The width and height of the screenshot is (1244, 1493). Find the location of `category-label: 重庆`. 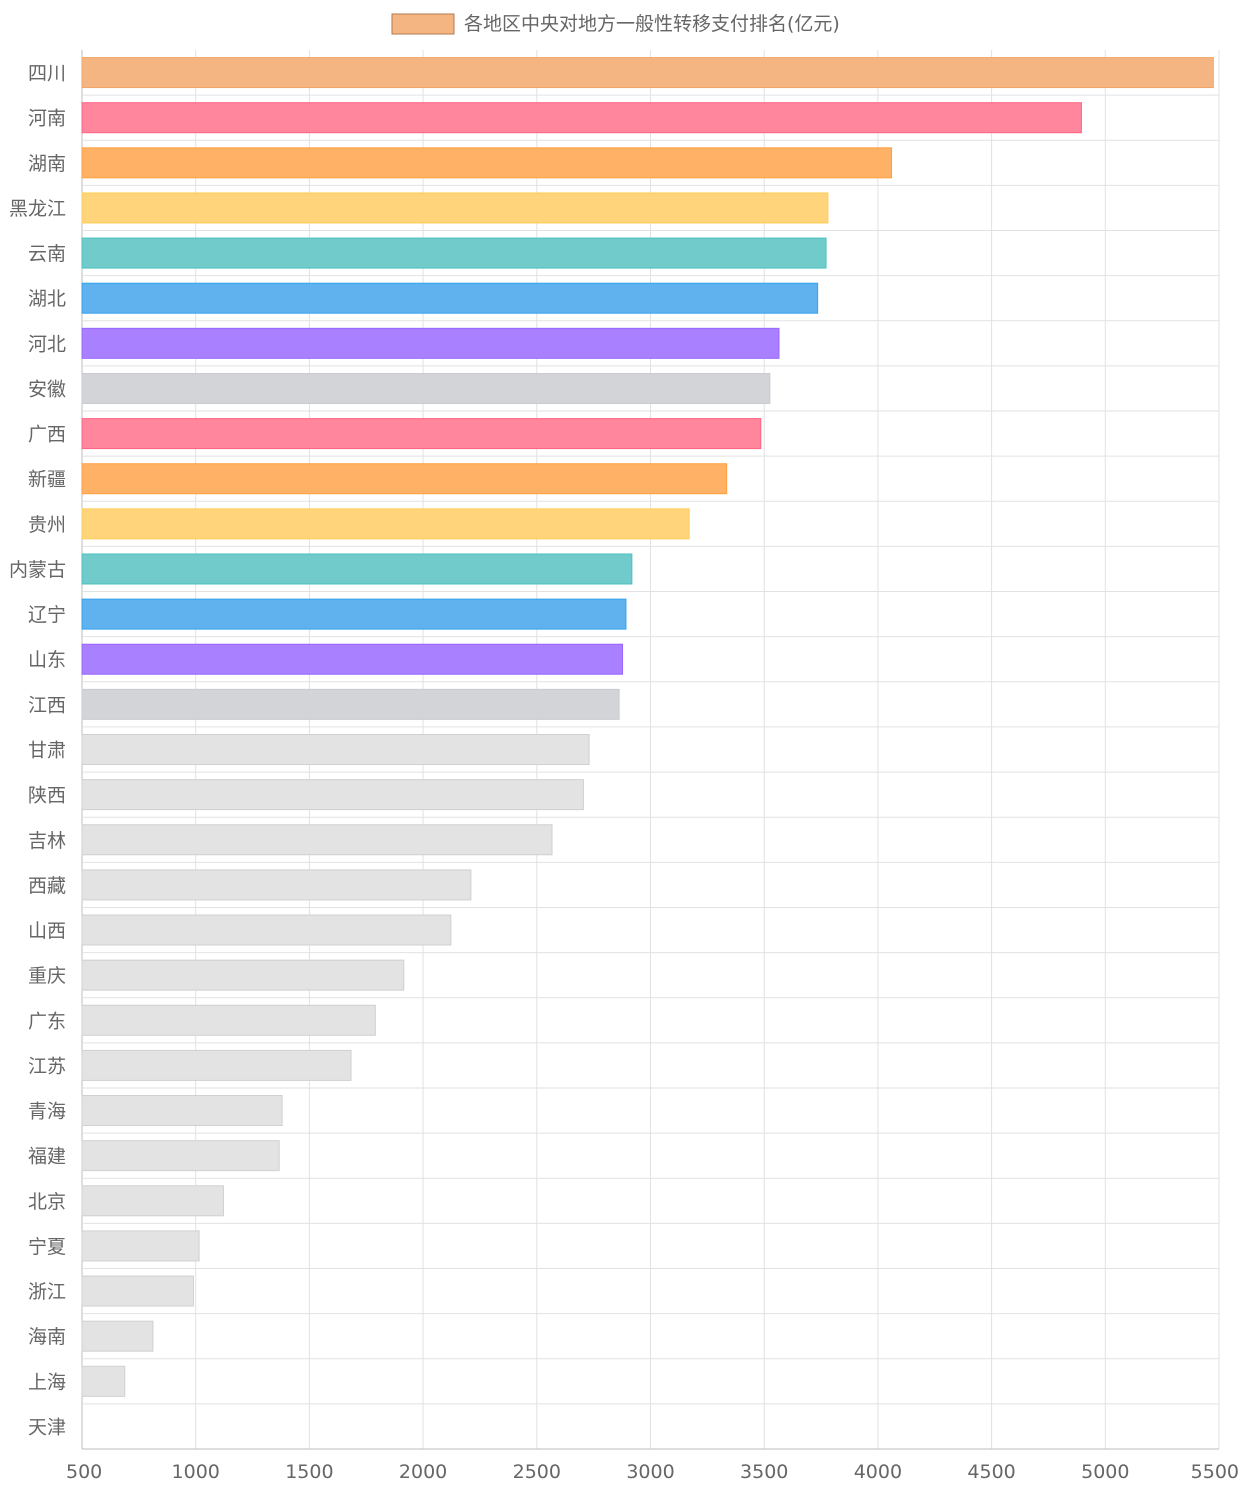

category-label: 重庆 is located at coordinates (47, 976).